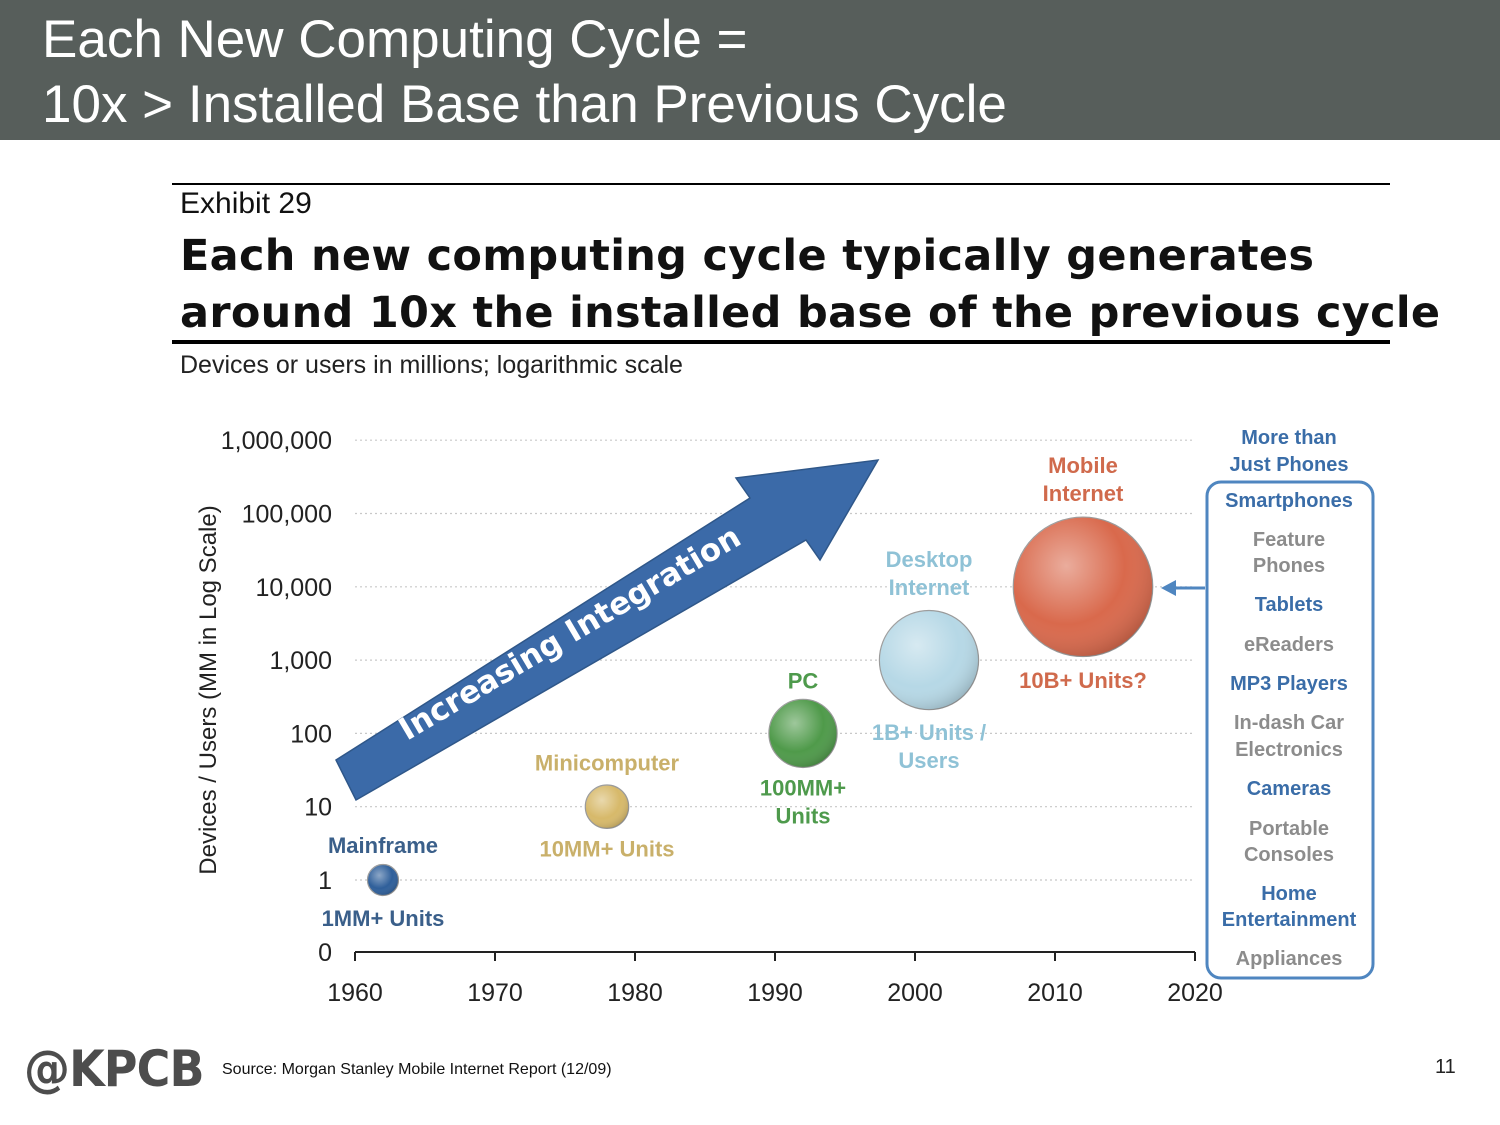 This screenshot has width=1500, height=1125. I want to click on sidebar-item: Tablets, so click(1289, 605).